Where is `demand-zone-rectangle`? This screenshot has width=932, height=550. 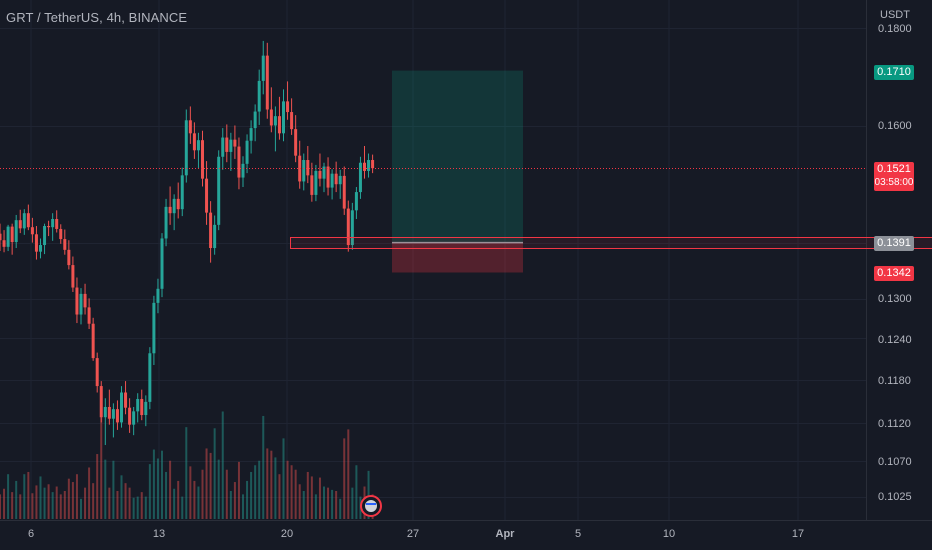
demand-zone-rectangle is located at coordinates (611, 243).